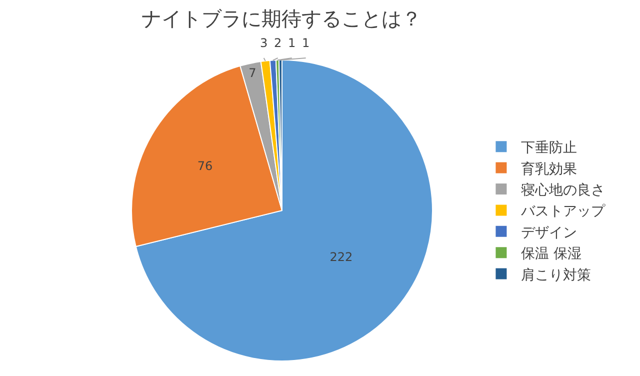 The width and height of the screenshot is (640, 376). Describe the element at coordinates (563, 212) in the screenshot. I see `legend-label: バストアップ` at that location.